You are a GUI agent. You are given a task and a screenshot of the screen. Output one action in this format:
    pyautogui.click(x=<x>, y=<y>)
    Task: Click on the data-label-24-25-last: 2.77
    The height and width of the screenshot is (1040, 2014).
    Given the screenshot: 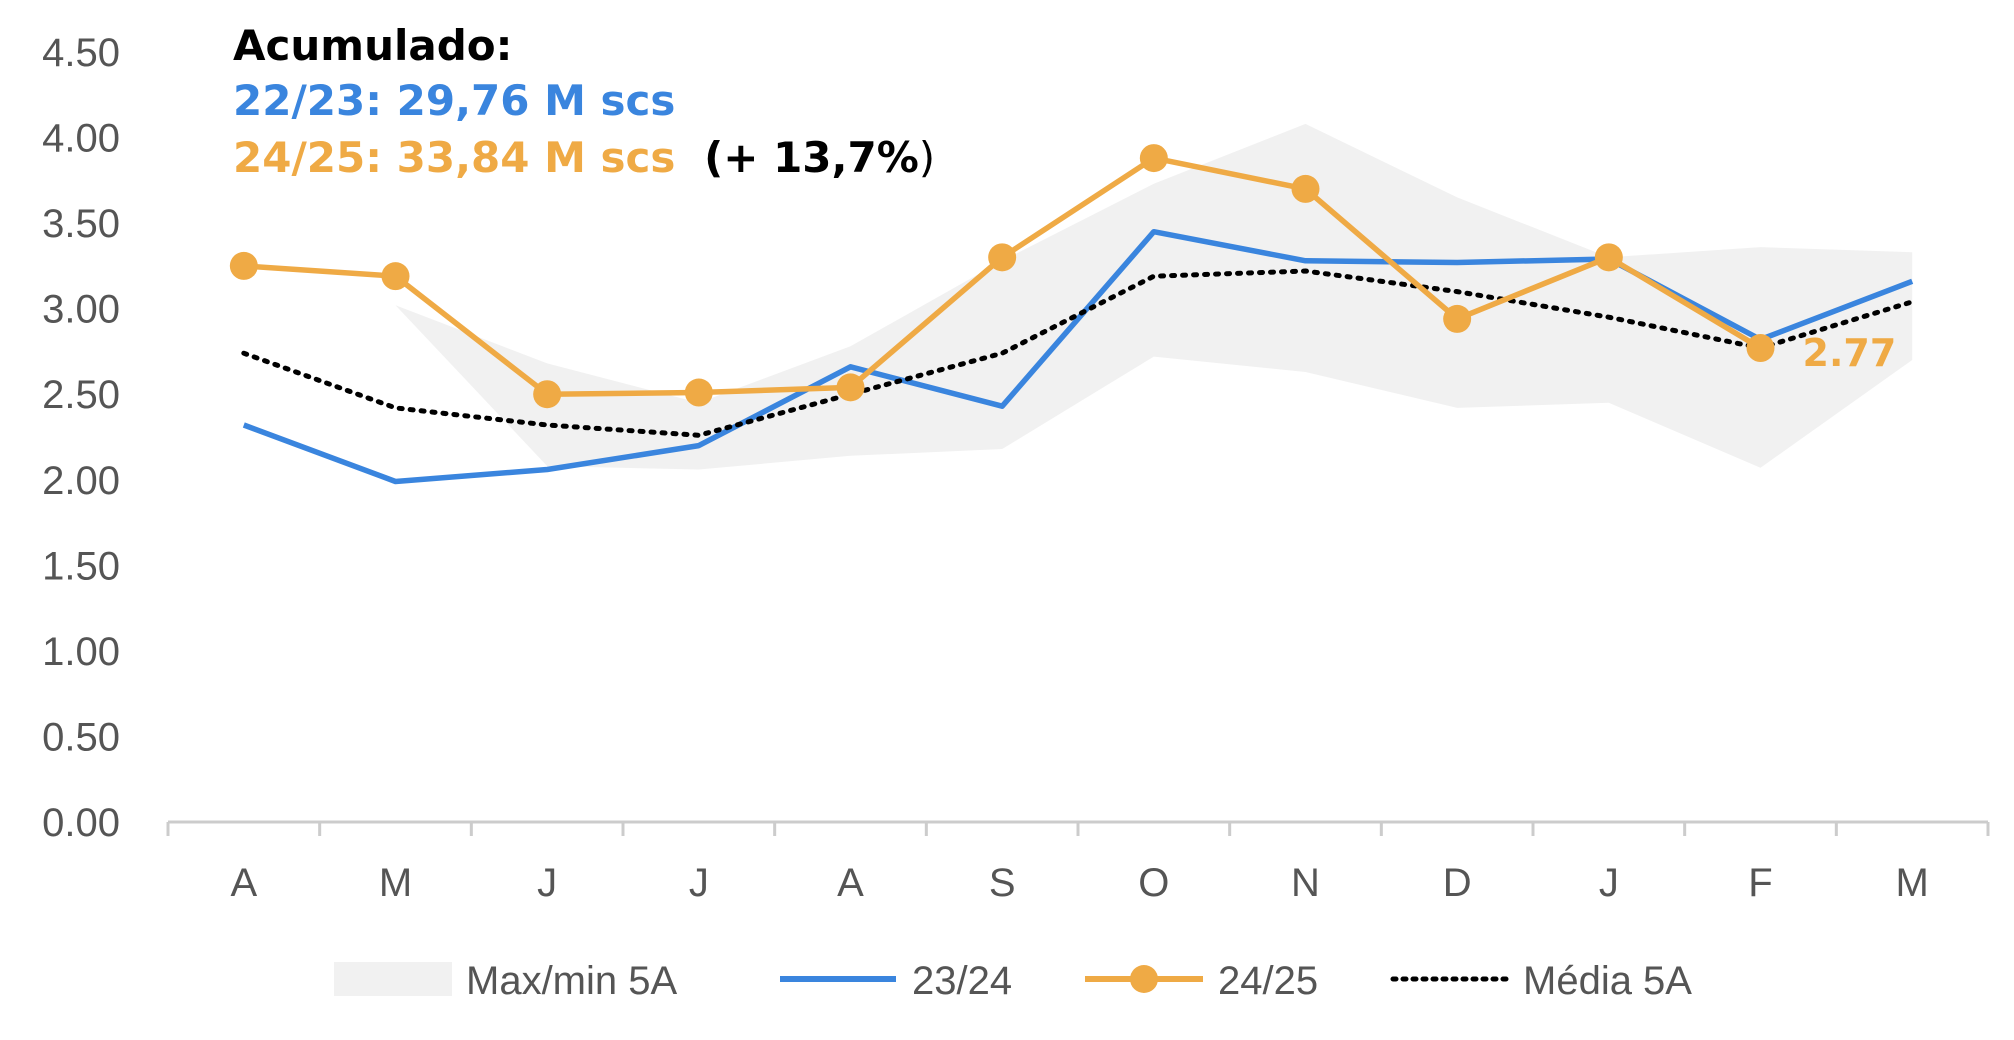 What is the action you would take?
    pyautogui.click(x=1850, y=353)
    